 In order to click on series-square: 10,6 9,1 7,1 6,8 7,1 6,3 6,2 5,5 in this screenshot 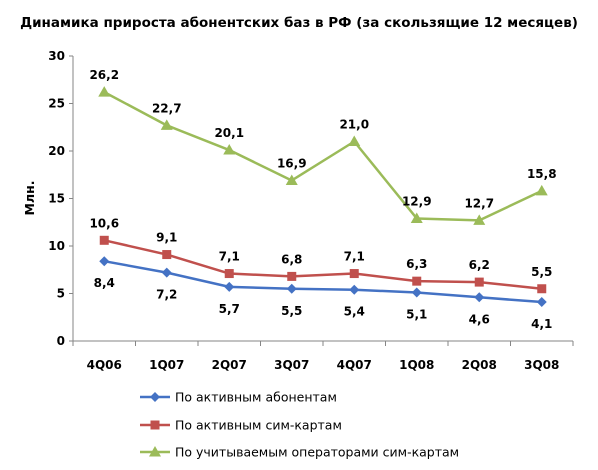, I will do `click(320, 255)`.